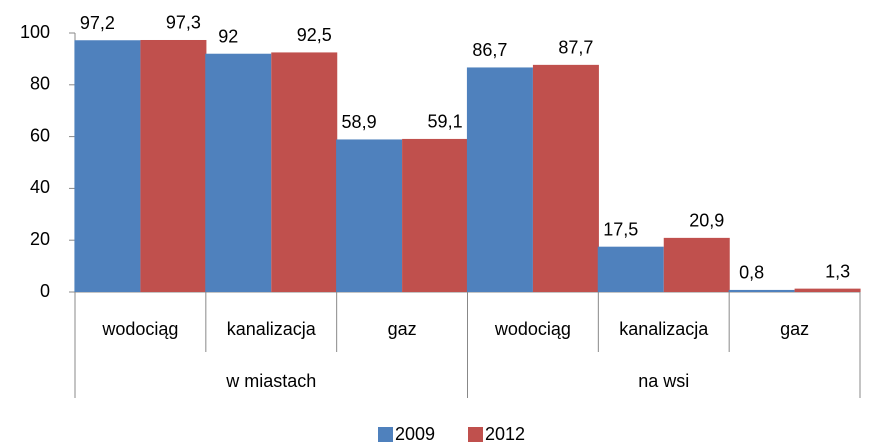 Image resolution: width=873 pixels, height=444 pixels. Describe the element at coordinates (359, 122) in the screenshot. I see `data-label: 58,9` at that location.